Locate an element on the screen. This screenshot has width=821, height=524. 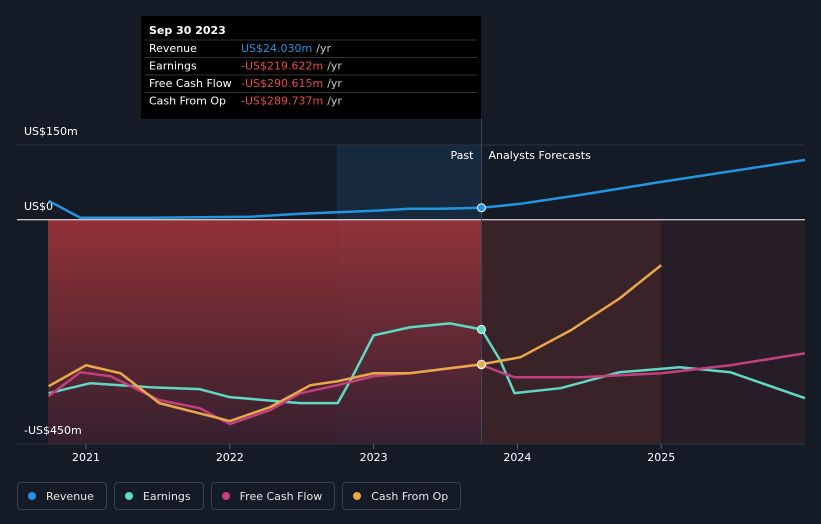
tooltip-date: Sep 30 2023 is located at coordinates (187, 30).